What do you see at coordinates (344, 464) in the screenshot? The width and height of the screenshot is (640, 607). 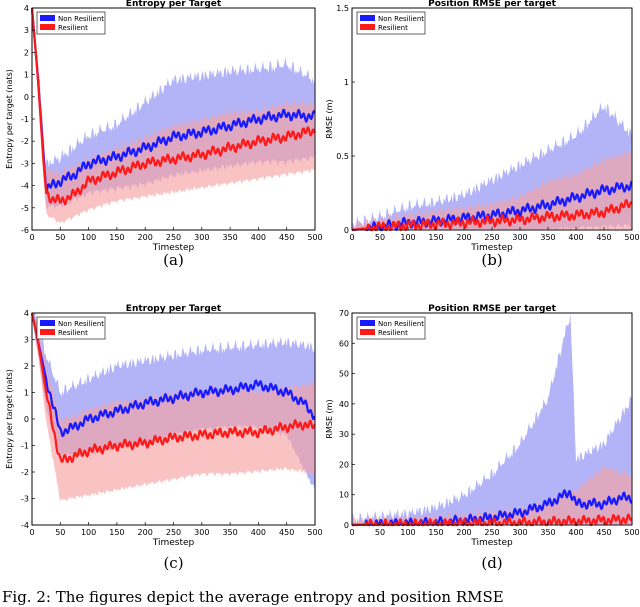 I see `y-tick-label: 20` at bounding box center [344, 464].